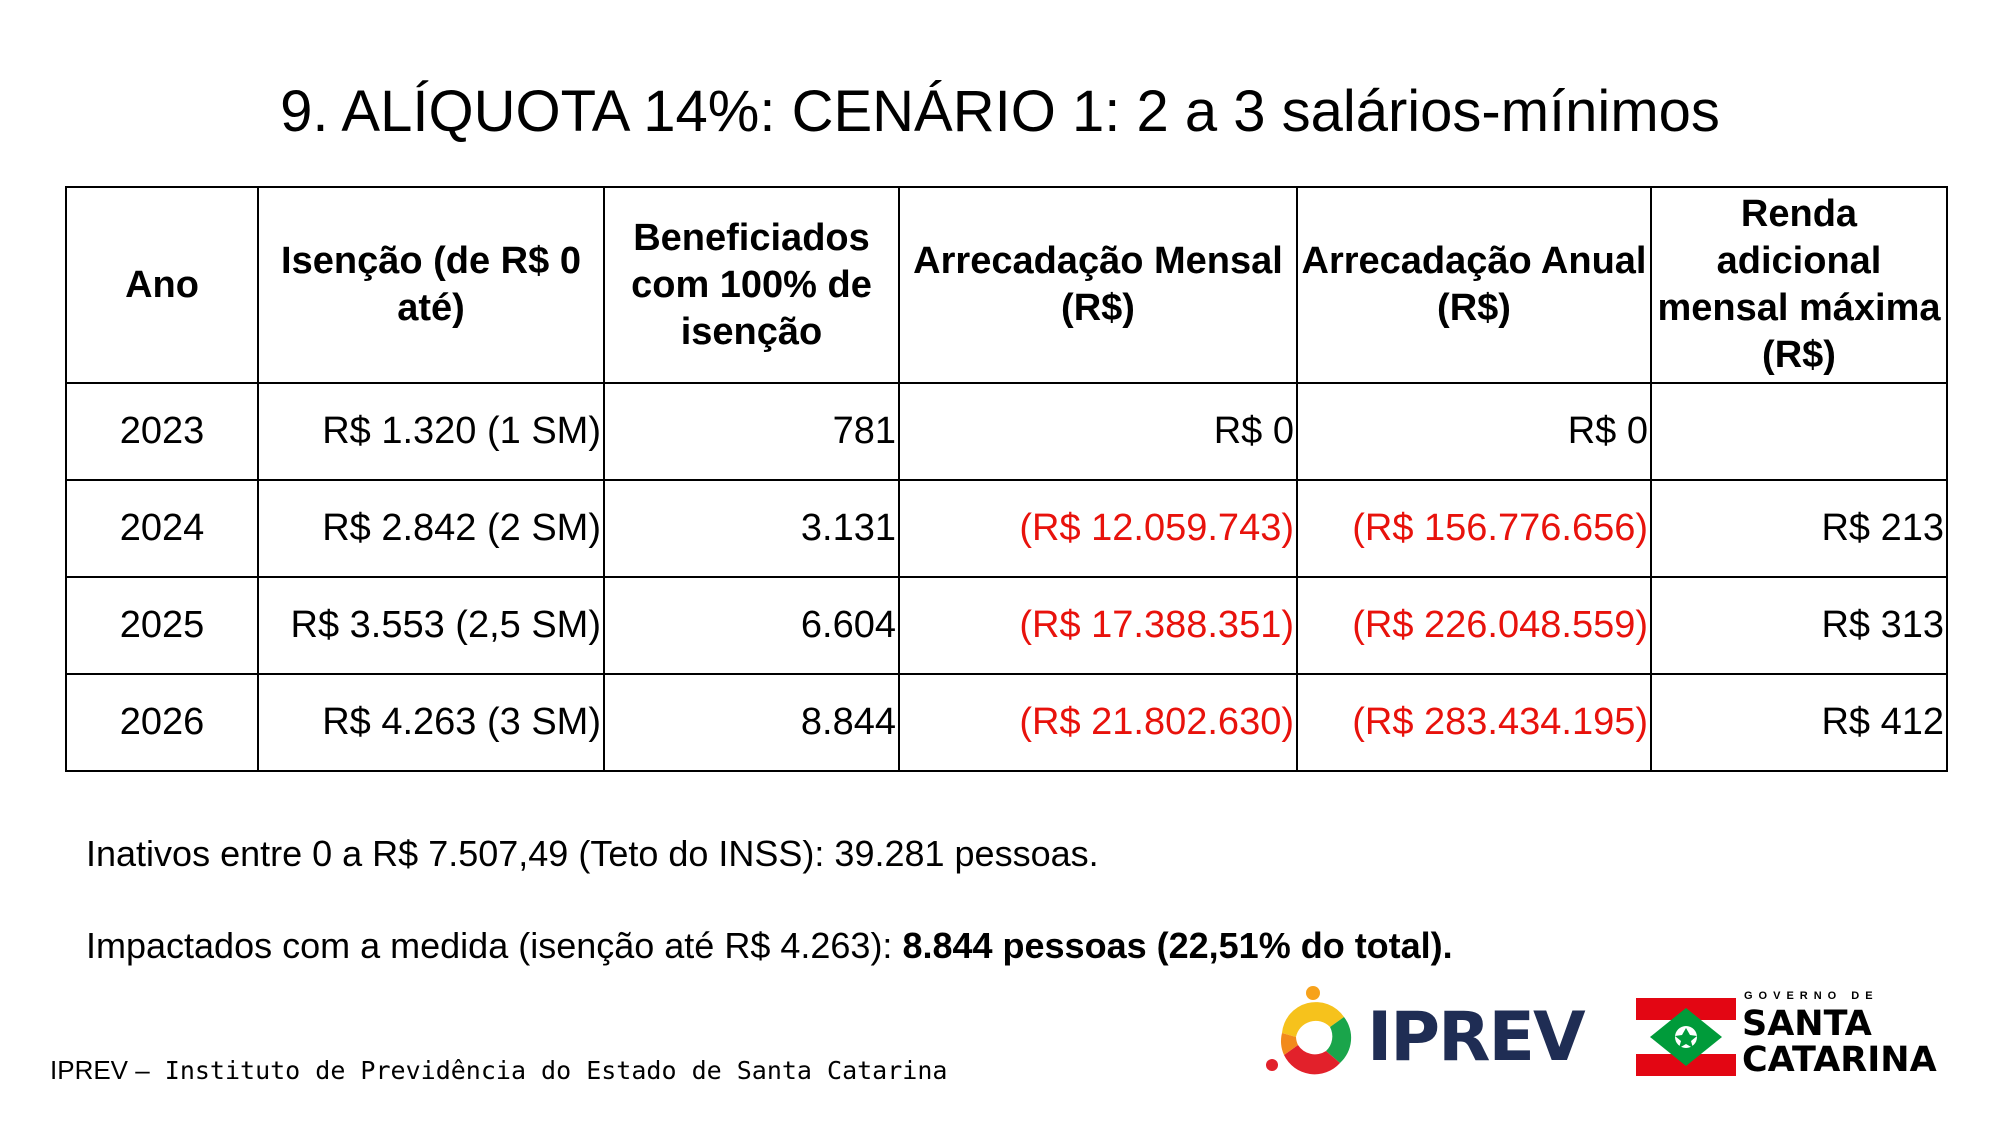 This screenshot has width=2000, height=1125. Describe the element at coordinates (431, 528) in the screenshot. I see `cell-isencao: R$ 2.842 (2 SM)` at that location.